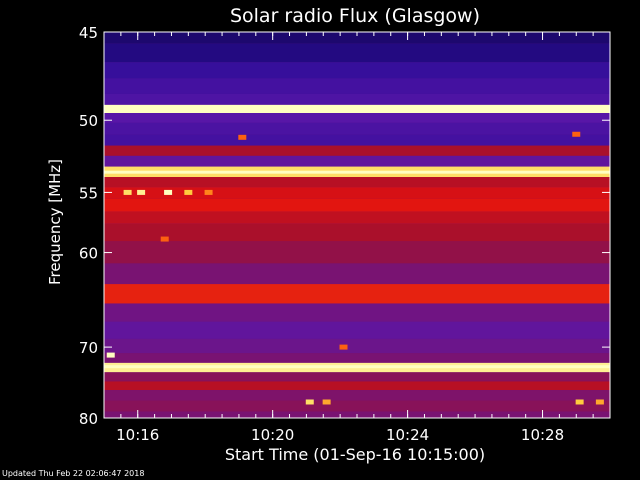 Image resolution: width=640 pixels, height=480 pixels. I want to click on y-tick-label: 60, so click(88, 254).